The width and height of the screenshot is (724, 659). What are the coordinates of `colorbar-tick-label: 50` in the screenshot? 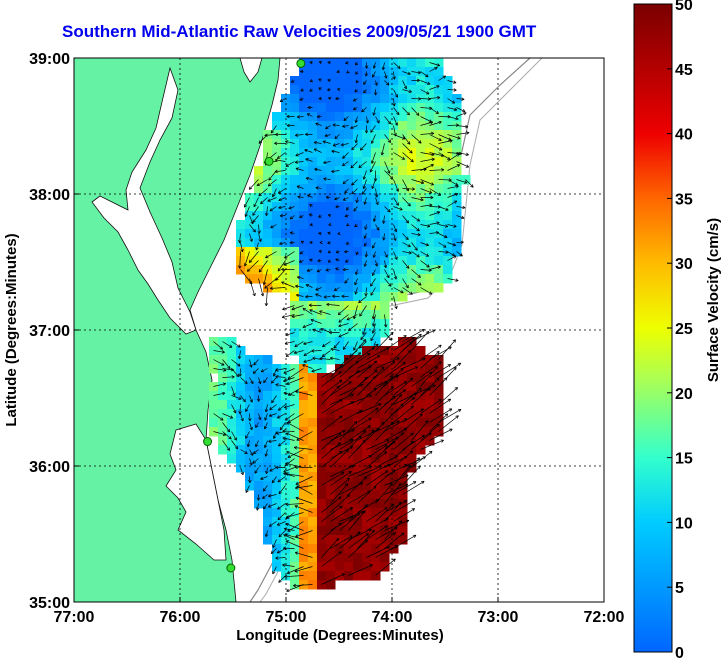 It's located at (684, 7).